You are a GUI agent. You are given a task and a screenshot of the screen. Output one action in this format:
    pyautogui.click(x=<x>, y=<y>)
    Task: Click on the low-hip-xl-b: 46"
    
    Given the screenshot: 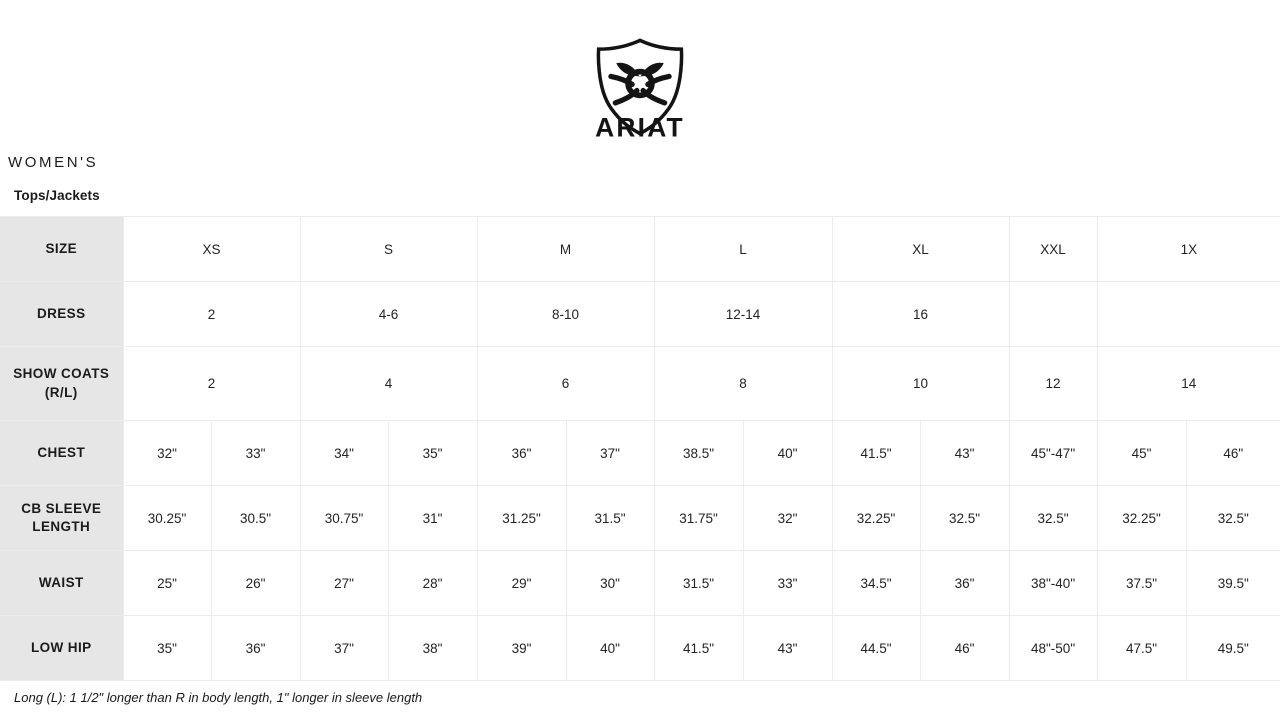 What is the action you would take?
    pyautogui.click(x=964, y=648)
    